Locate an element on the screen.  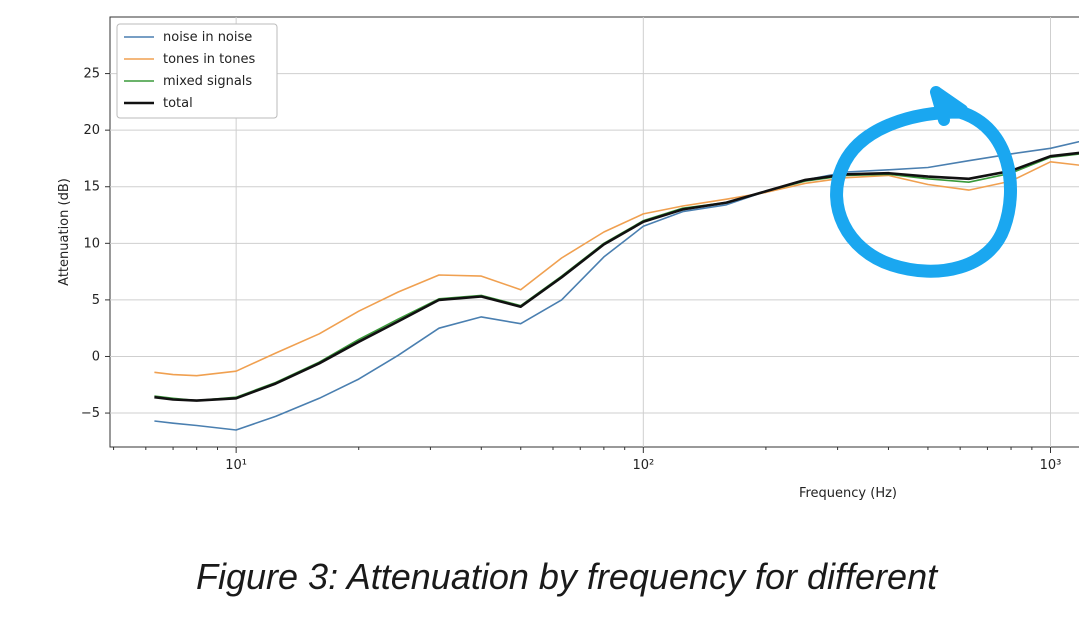
y-tick-label: 15 is located at coordinates (91, 187).